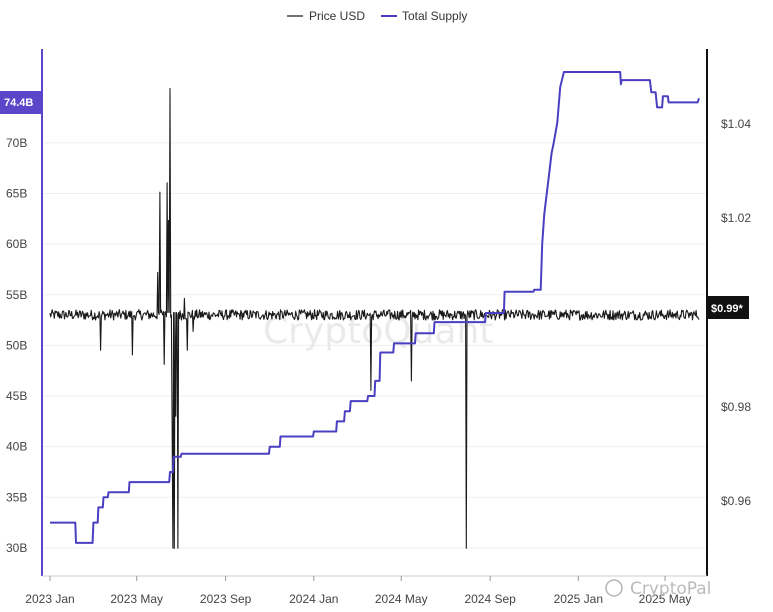 The height and width of the screenshot is (612, 773). I want to click on right-tick-label: $0.96, so click(736, 501).